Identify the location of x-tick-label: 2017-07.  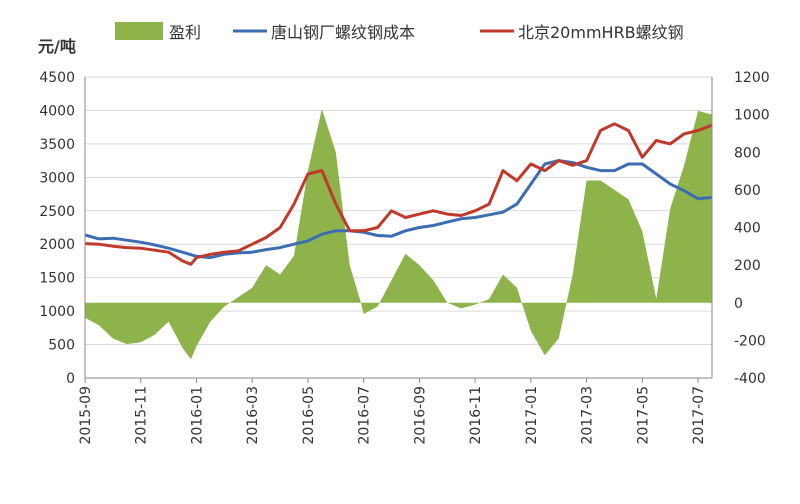
(699, 415).